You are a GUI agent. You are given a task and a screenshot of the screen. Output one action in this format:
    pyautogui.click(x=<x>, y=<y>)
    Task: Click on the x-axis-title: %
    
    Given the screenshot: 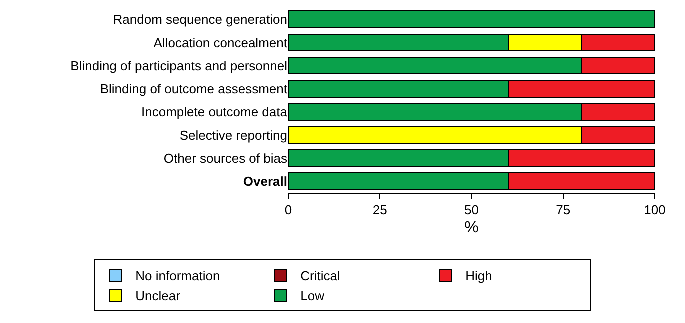 What is the action you would take?
    pyautogui.click(x=471, y=227)
    